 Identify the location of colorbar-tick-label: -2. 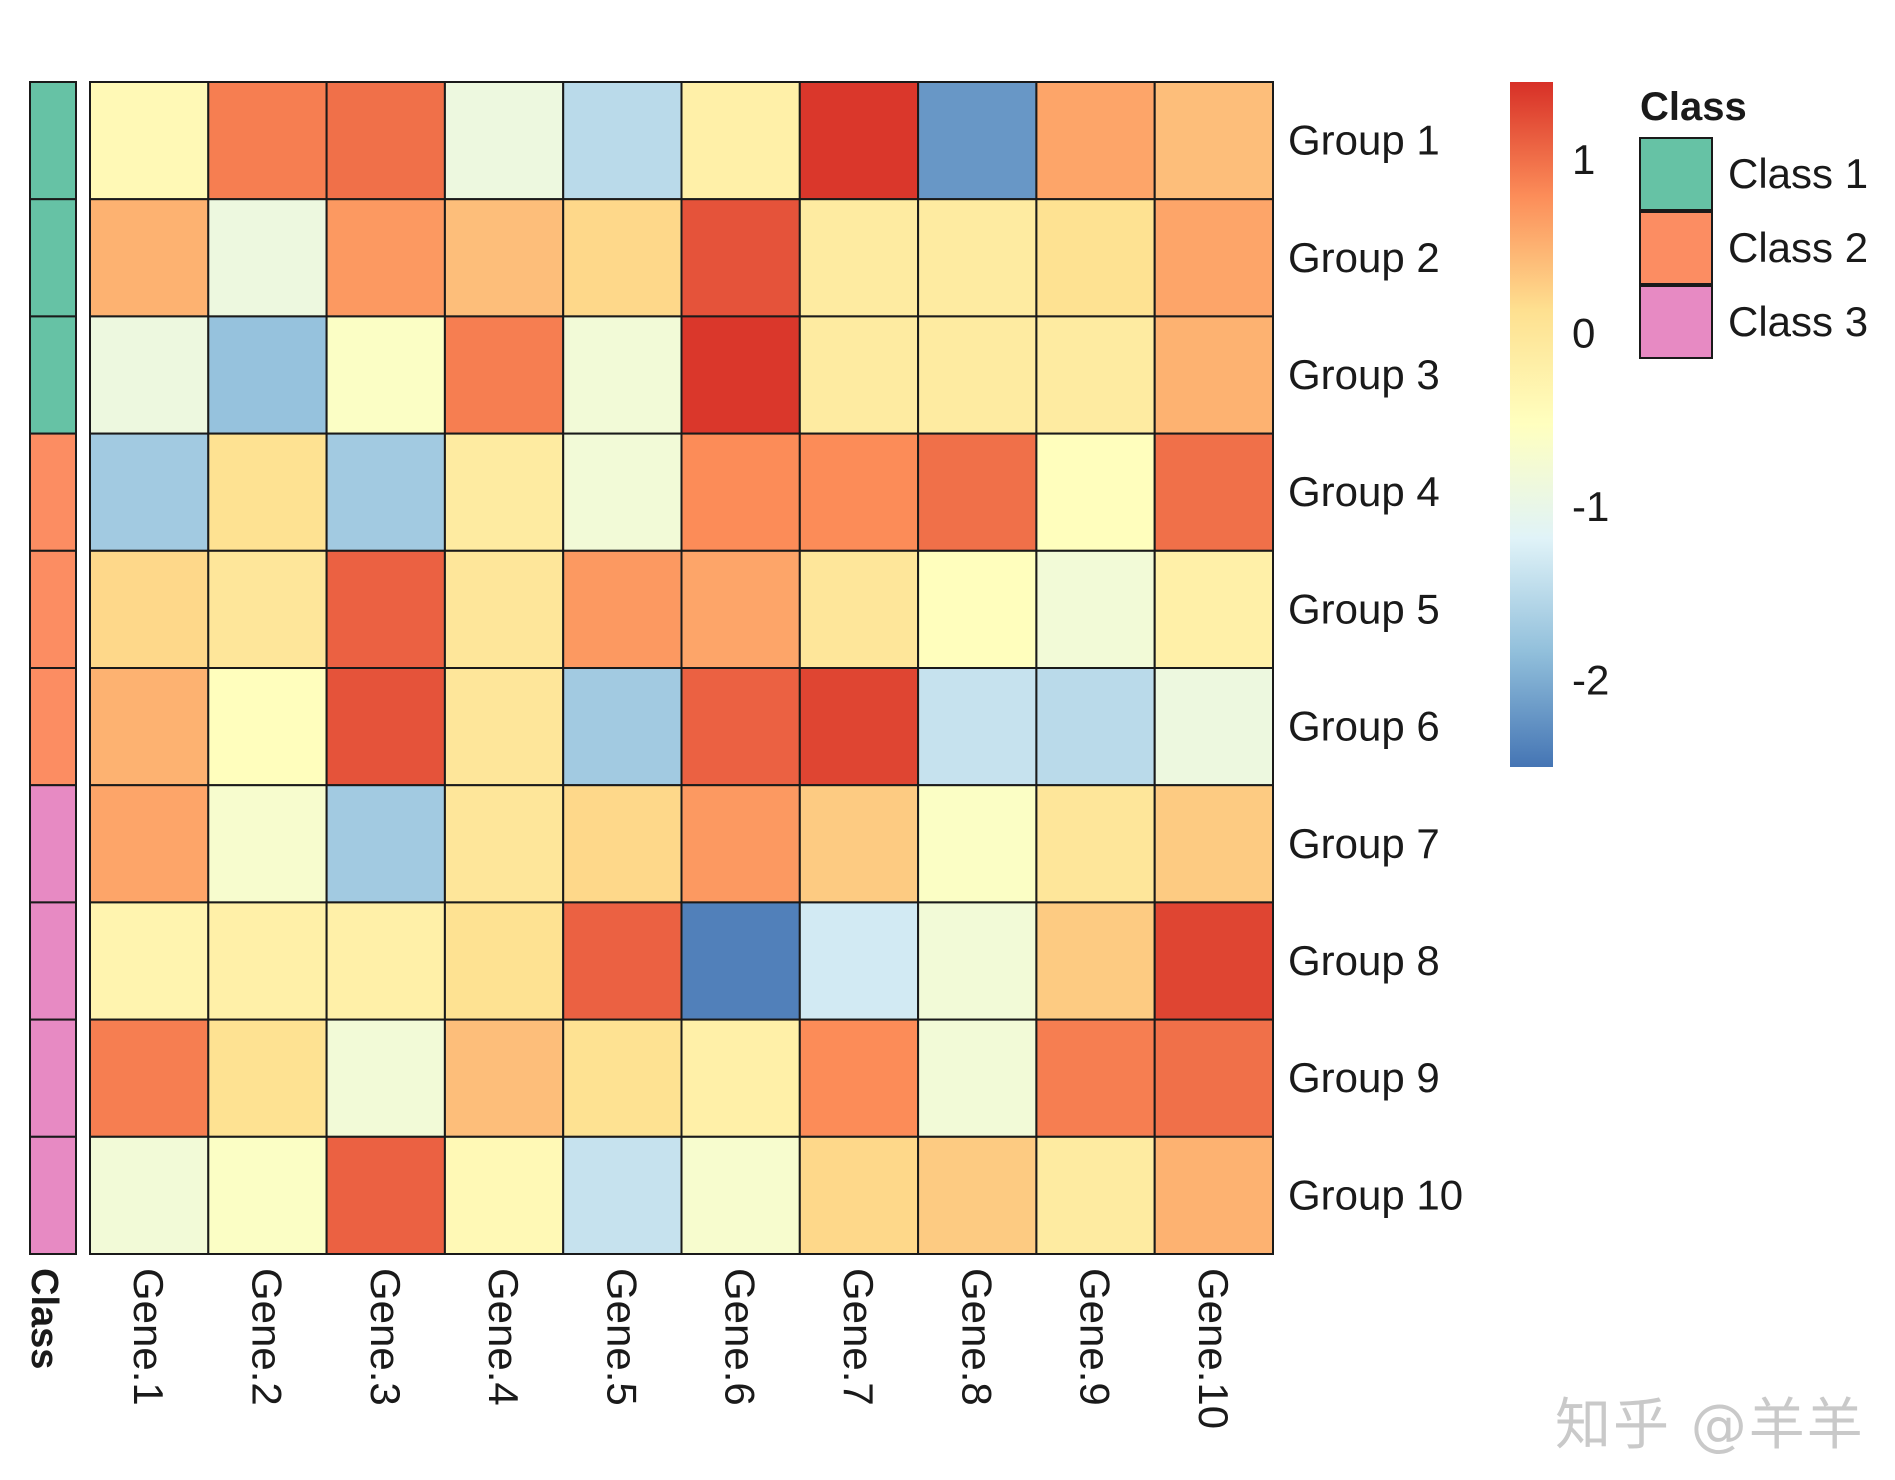
(1590, 679).